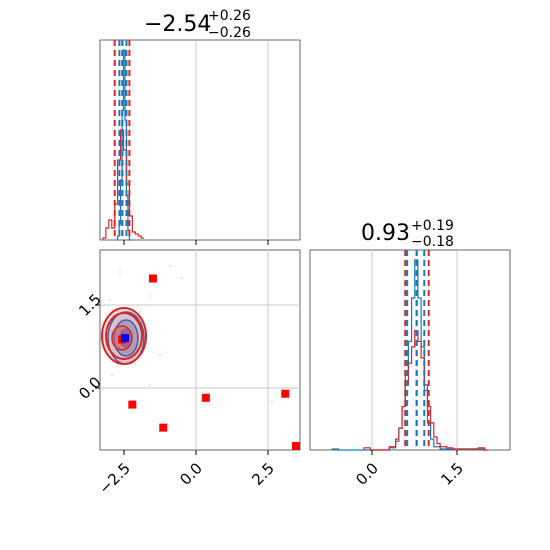 Image resolution: width=550 pixels, height=550 pixels. I want to click on hist2-frame, so click(410, 350).